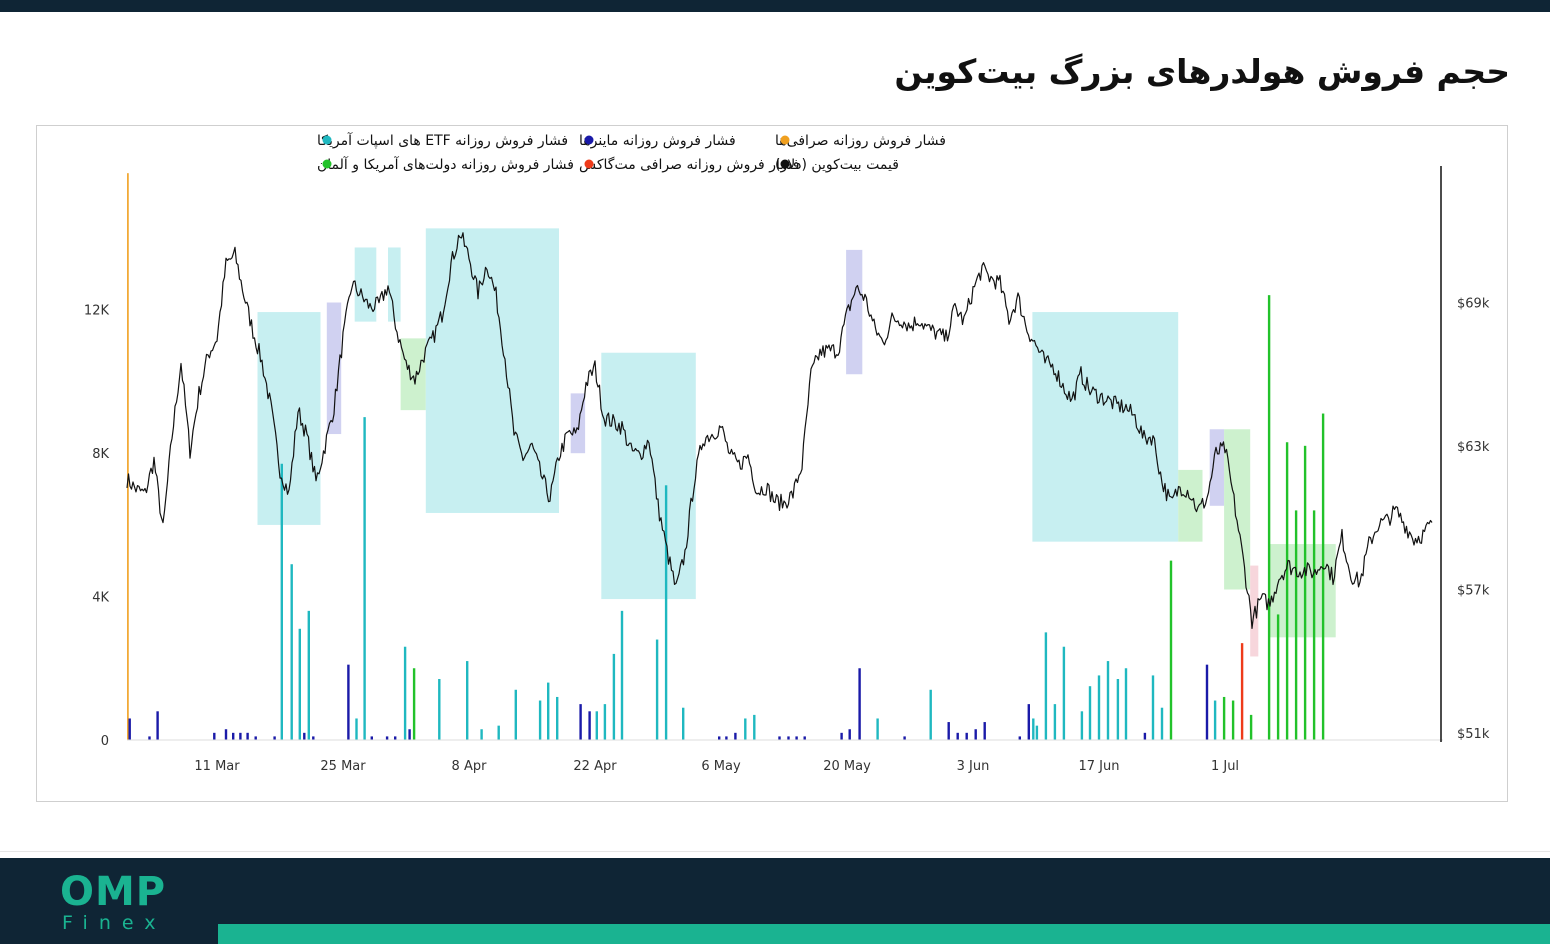  Describe the element at coordinates (114, 923) in the screenshot. I see `logo-finex: Finex` at that location.